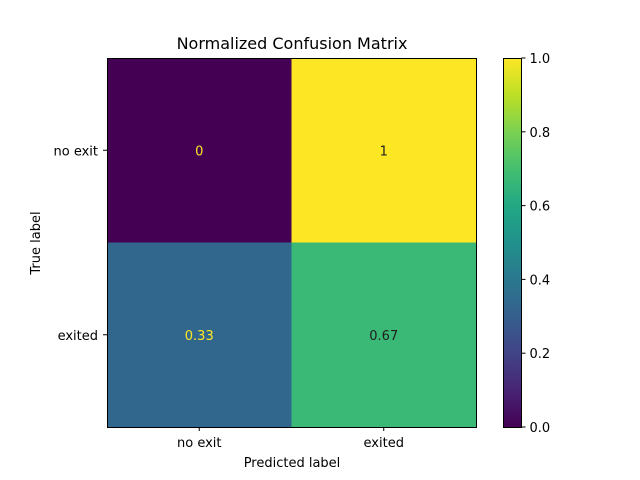 This screenshot has height=480, width=640. Describe the element at coordinates (290, 439) in the screenshot. I see `x-axis-ticks: no exit exited` at that location.